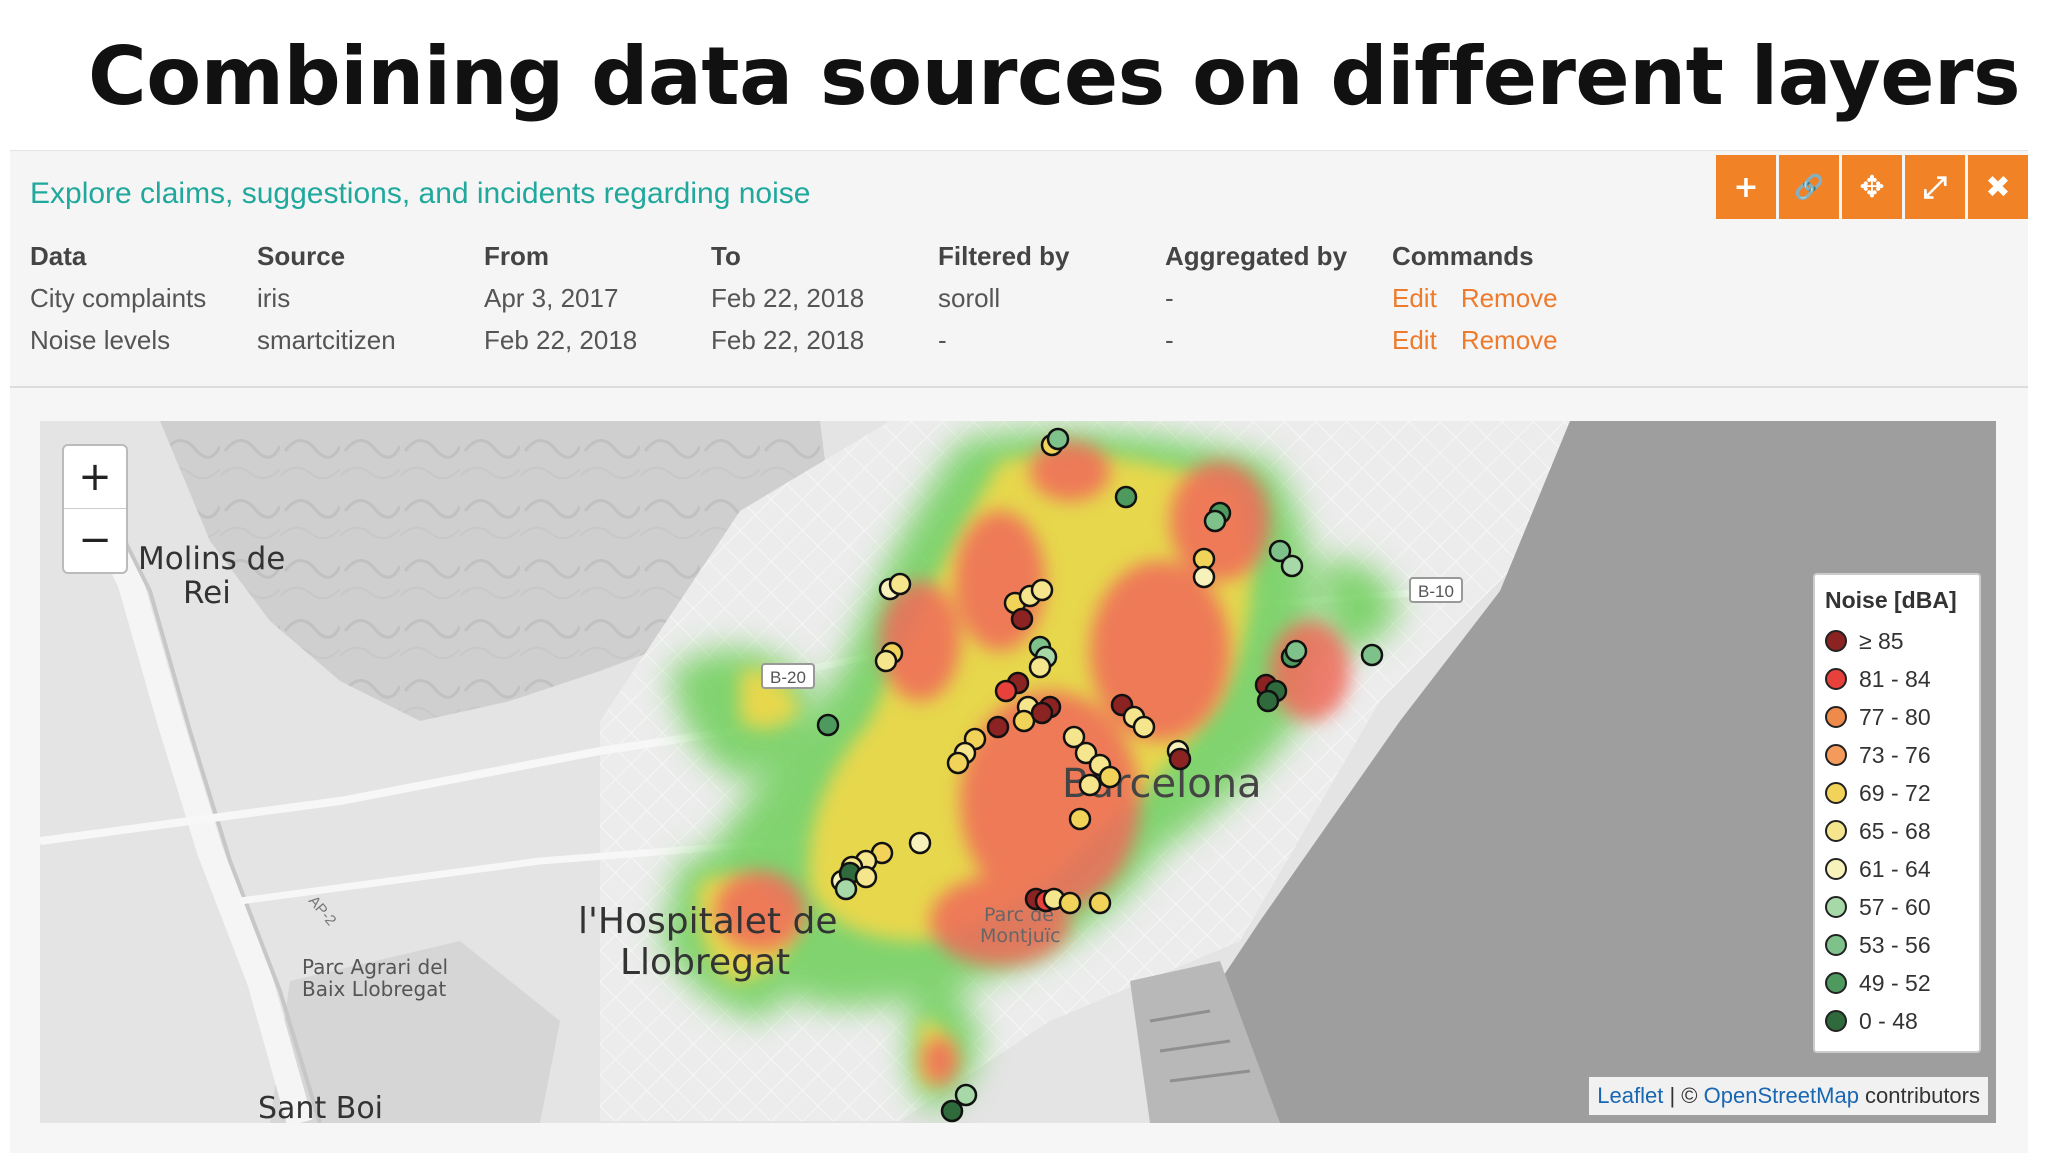 This screenshot has width=2048, height=1153. I want to click on place-label-parc-agrari-2: Baix Llobregat, so click(374, 989).